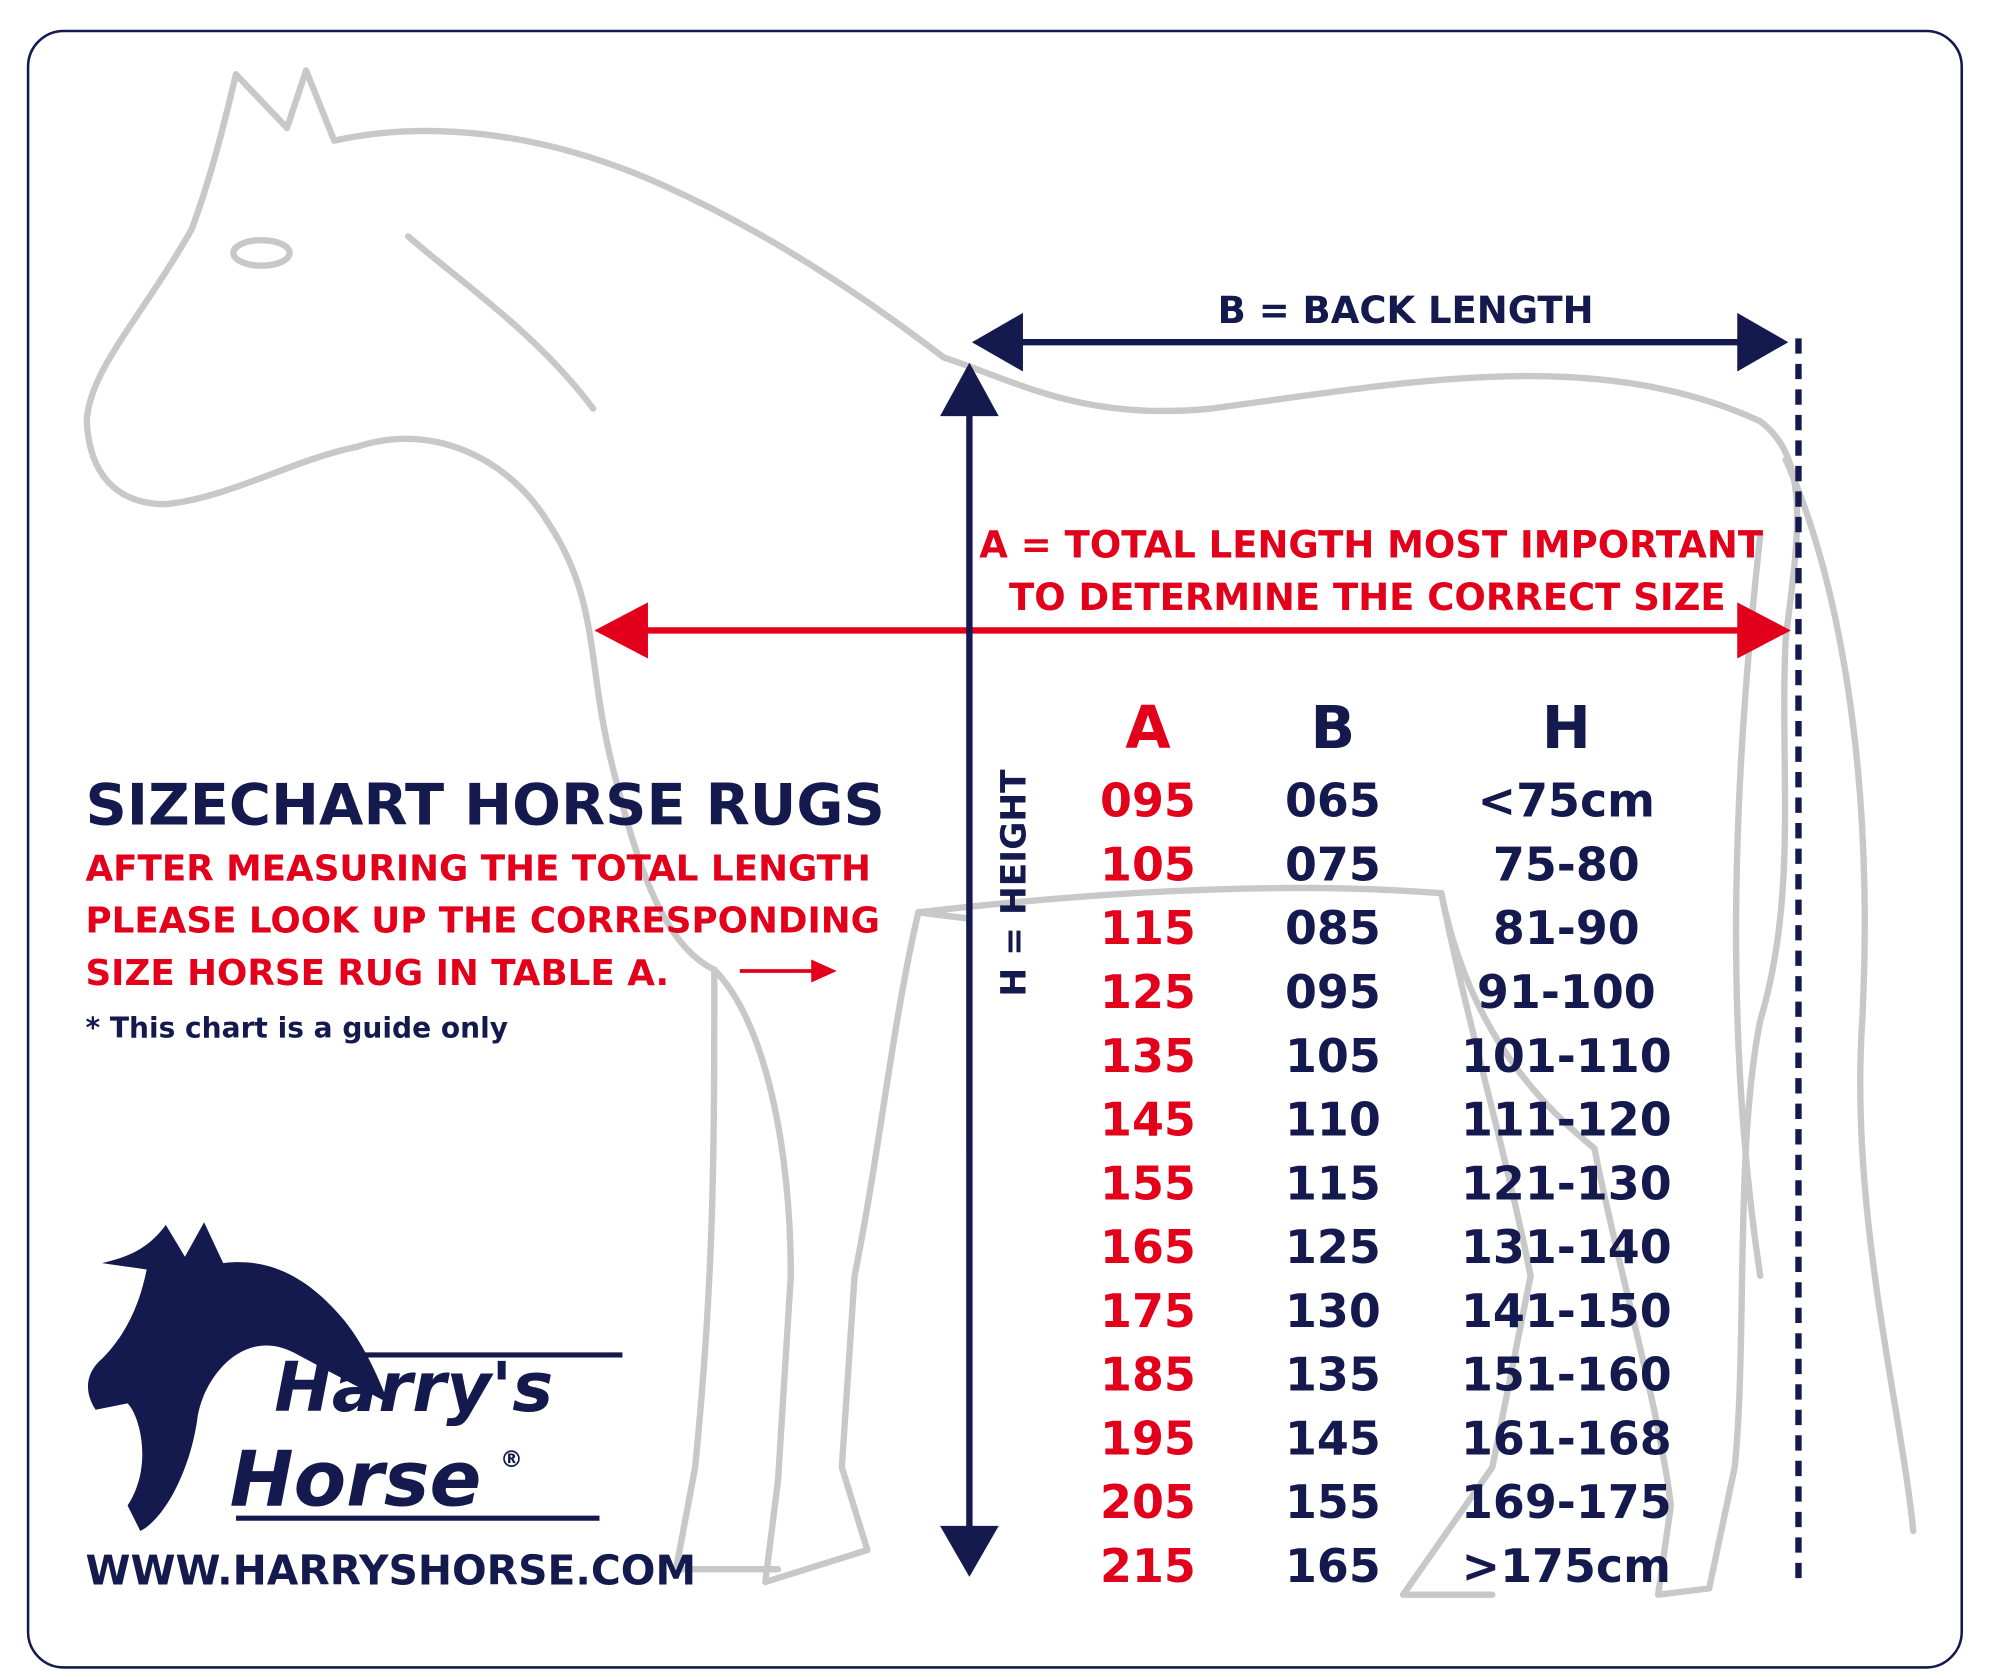 The image size is (2000, 1678). I want to click on back-length-arrow, so click(1380, 342).